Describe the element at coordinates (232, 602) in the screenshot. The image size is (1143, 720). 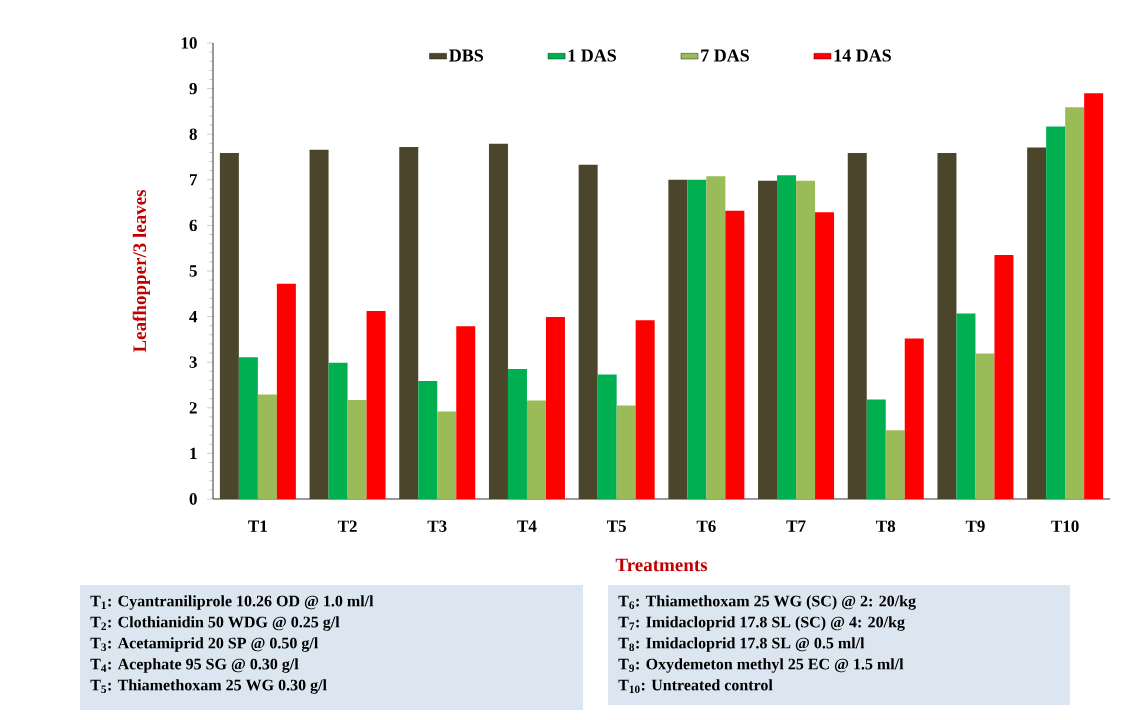
I see `text: T$_{1}$: Cyantraniliprole 10.26 OD @ 1.0 ml/l` at that location.